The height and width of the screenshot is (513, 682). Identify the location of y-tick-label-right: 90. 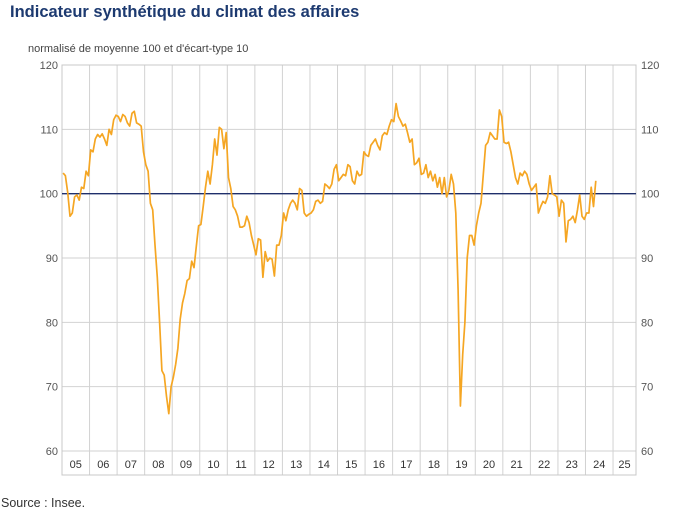
(647, 259).